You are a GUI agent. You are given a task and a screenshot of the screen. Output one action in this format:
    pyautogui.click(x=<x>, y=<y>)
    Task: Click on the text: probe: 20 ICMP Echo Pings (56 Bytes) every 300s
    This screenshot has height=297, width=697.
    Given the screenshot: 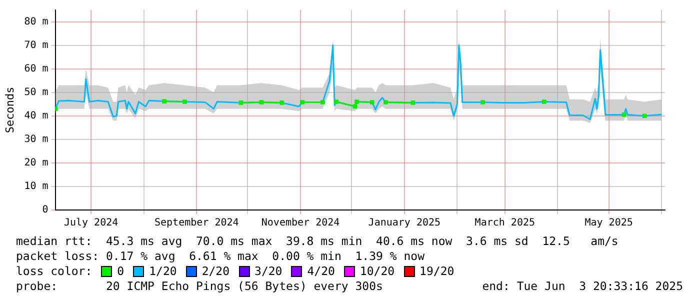 What is the action you would take?
    pyautogui.click(x=199, y=286)
    